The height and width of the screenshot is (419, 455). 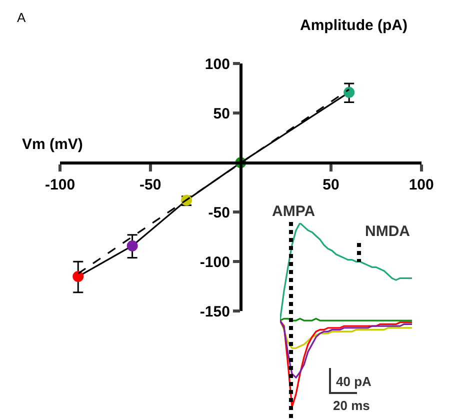 What do you see at coordinates (351, 405) in the screenshot?
I see `annotation: 20 ms` at bounding box center [351, 405].